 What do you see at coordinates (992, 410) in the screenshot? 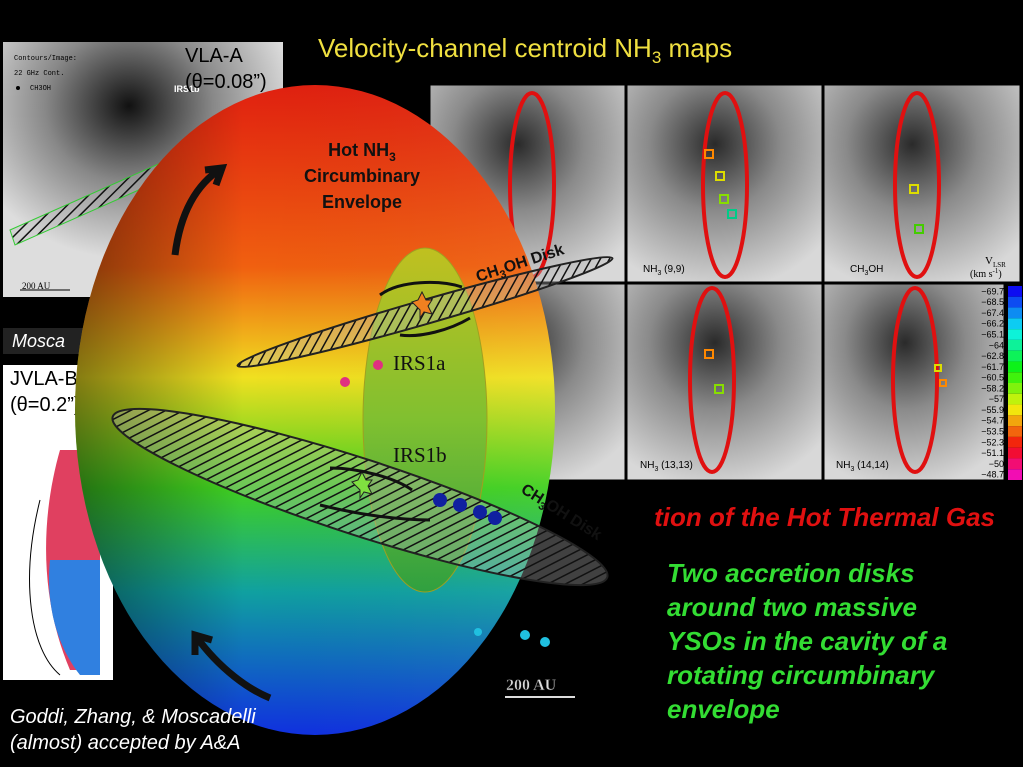
I see `colorbar-label: −55.9` at bounding box center [992, 410].